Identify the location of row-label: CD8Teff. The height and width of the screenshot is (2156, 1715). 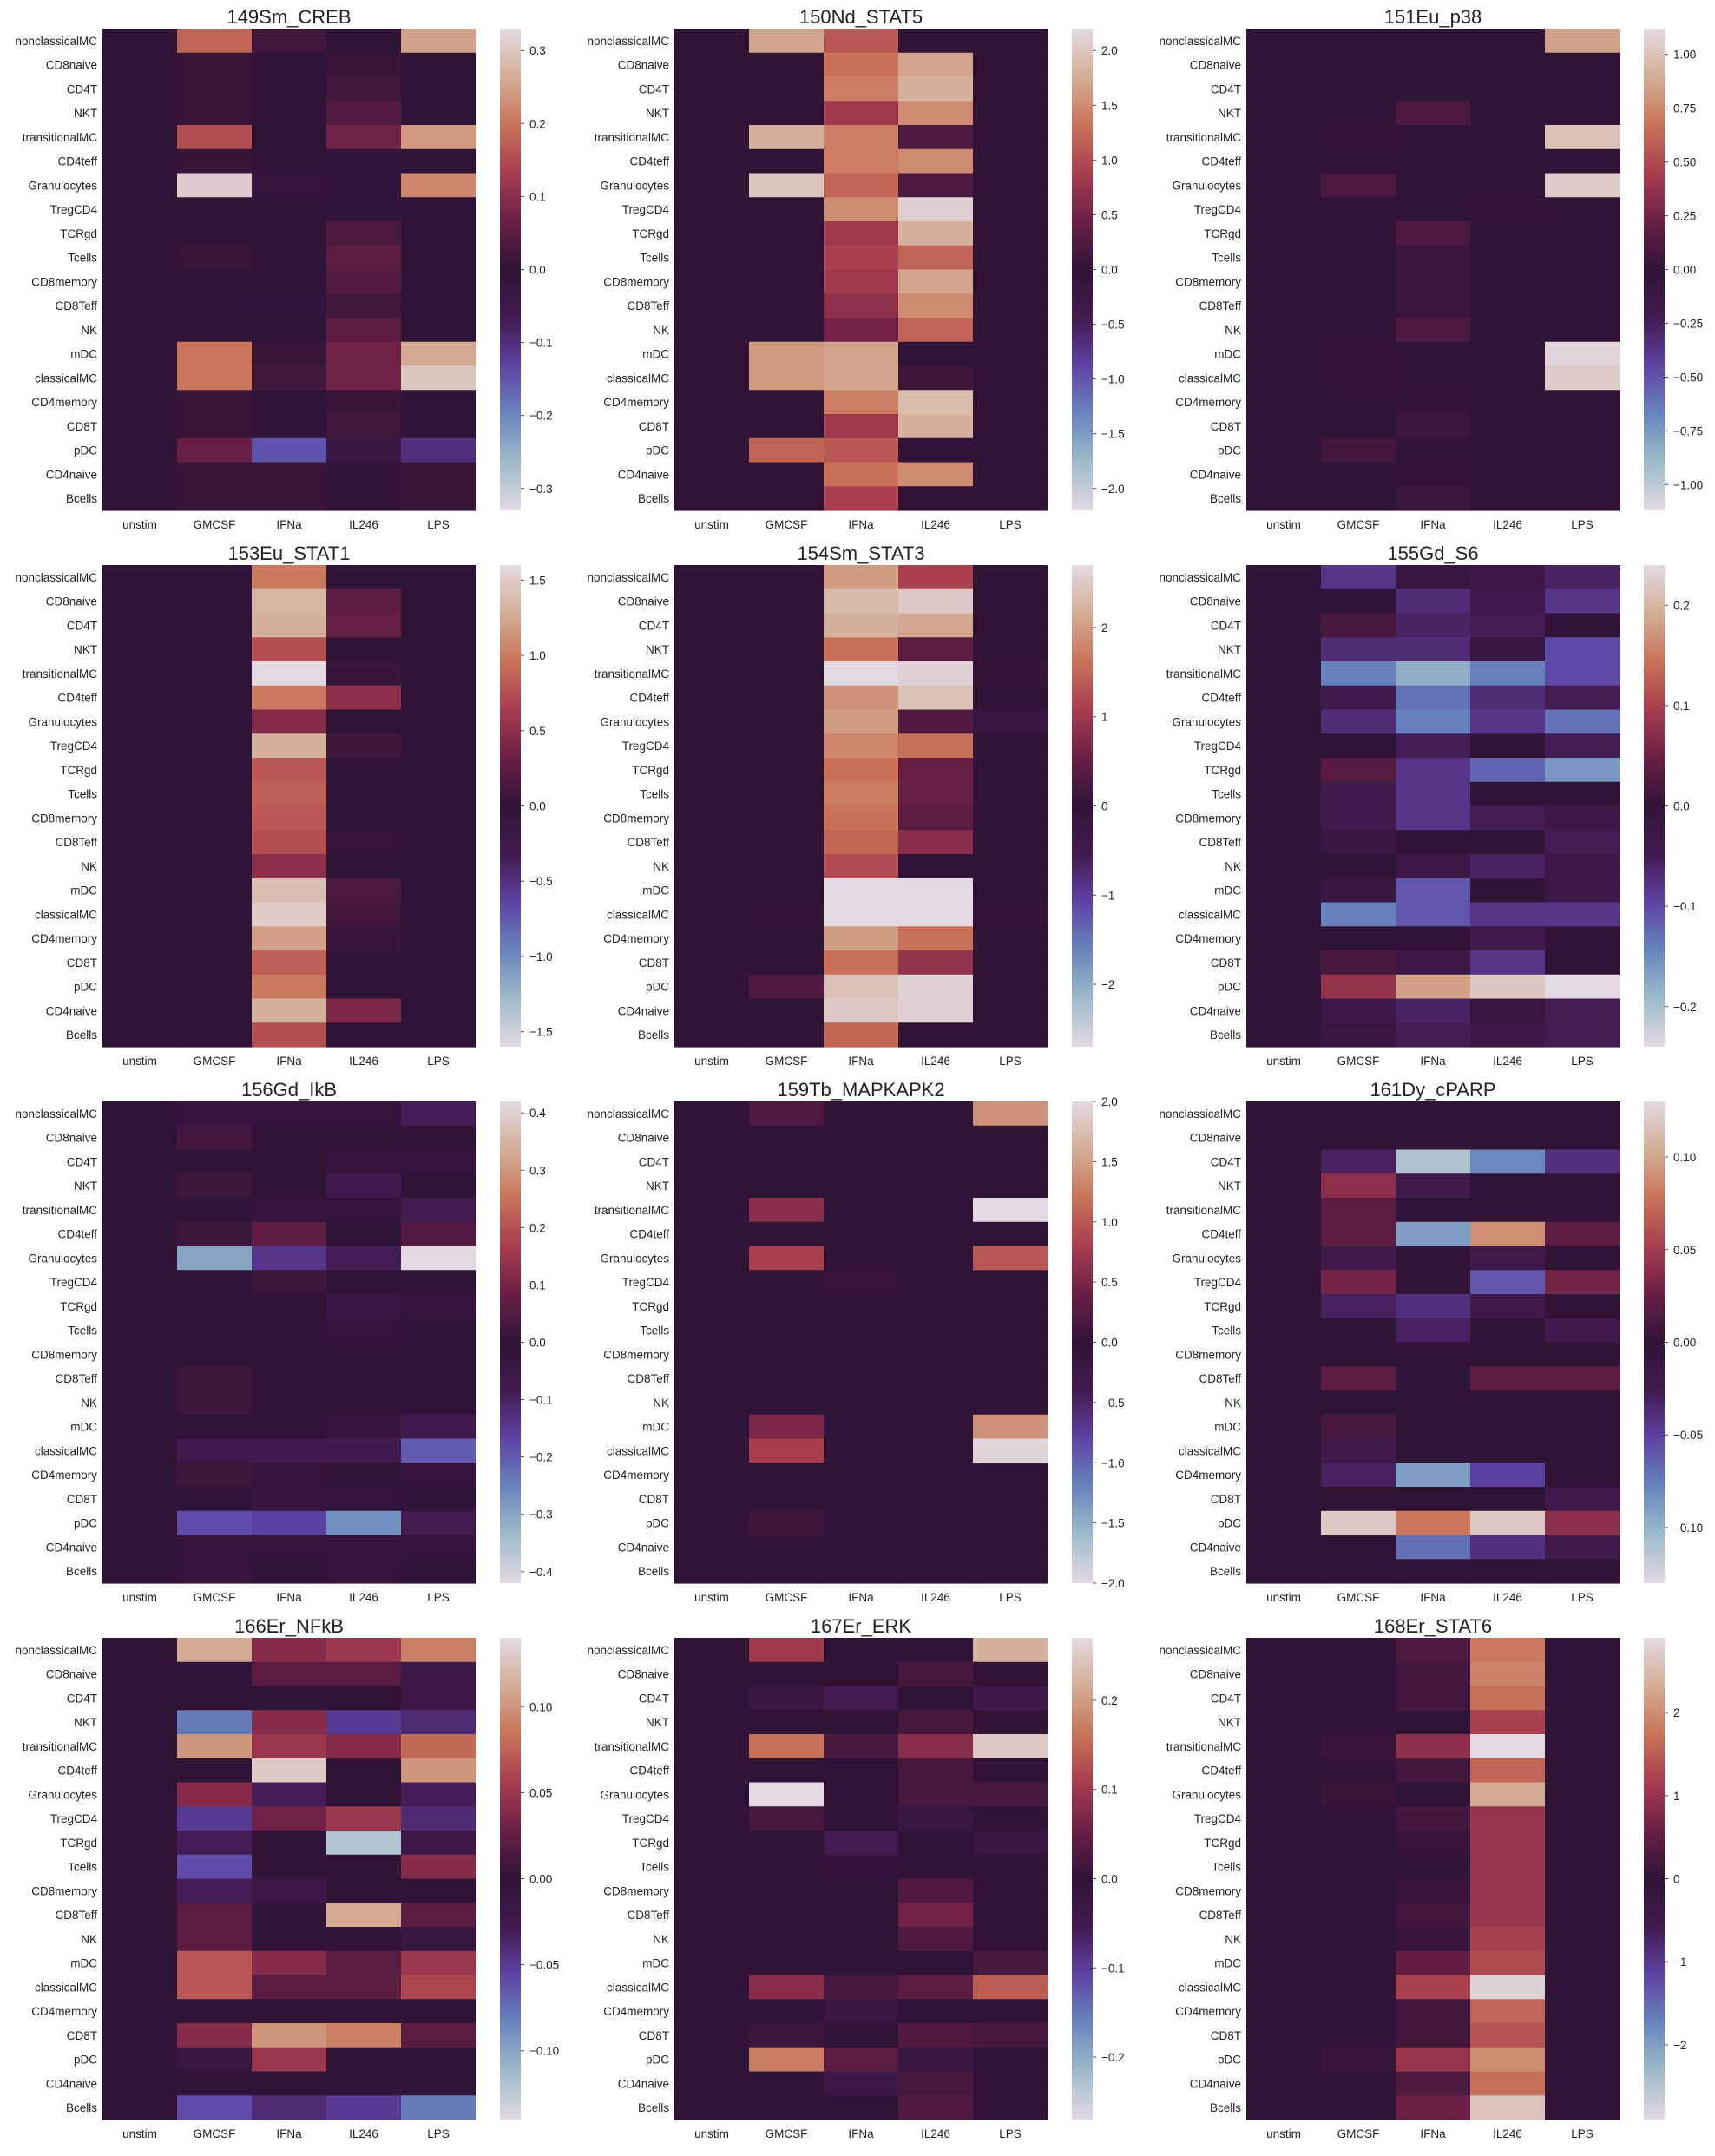
(1220, 1378).